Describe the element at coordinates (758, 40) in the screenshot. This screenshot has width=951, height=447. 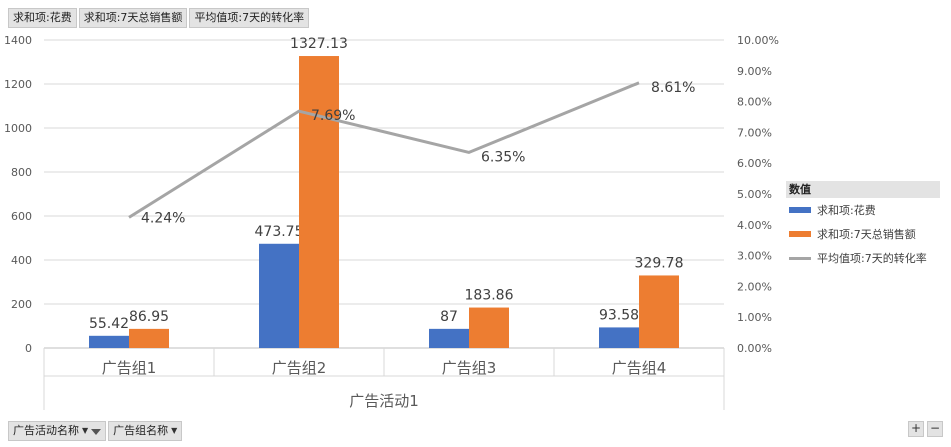
I see `y-right-tick-label: 10.00%` at that location.